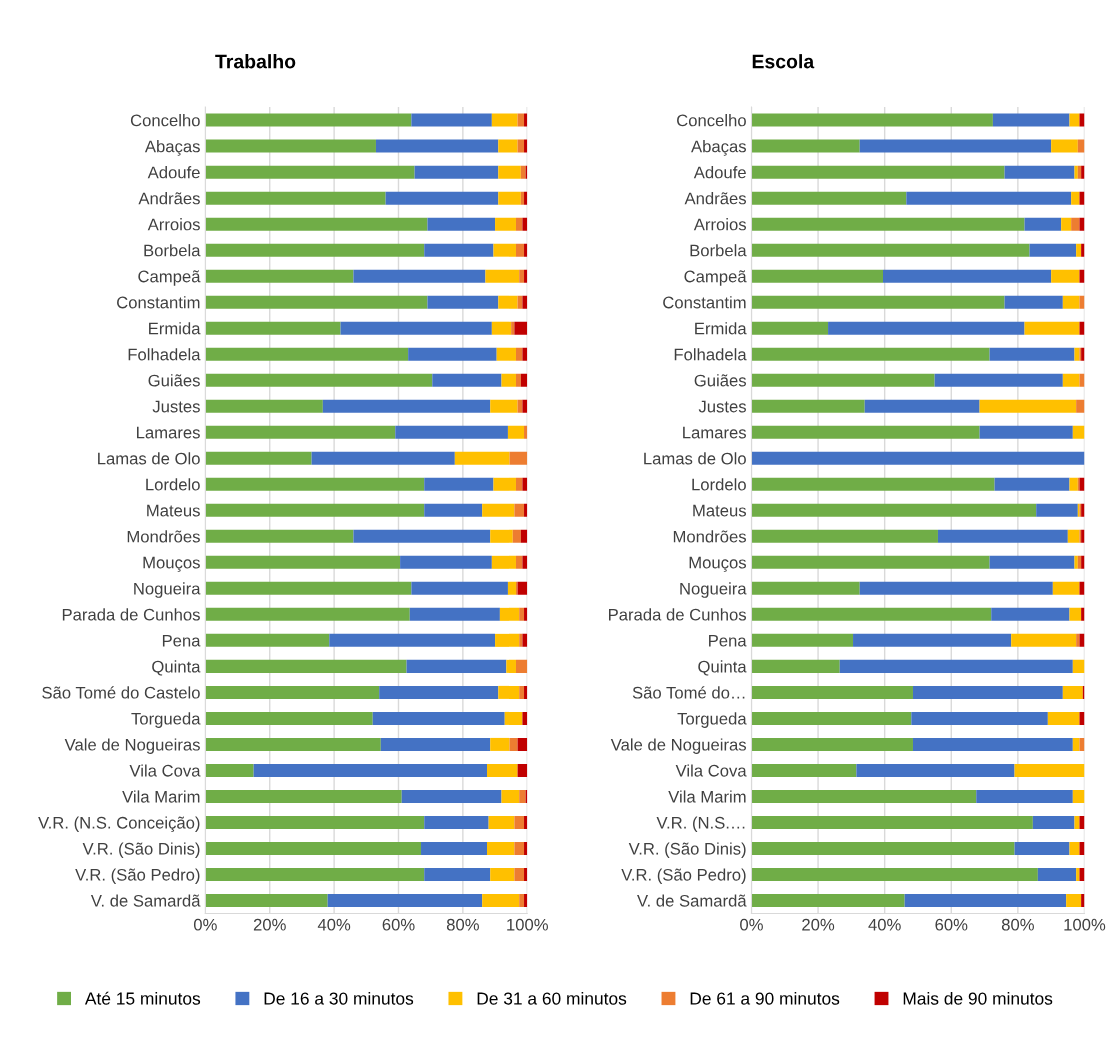 This screenshot has height=1050, width=1110. What do you see at coordinates (121, 692) in the screenshot?
I see `y-tick-label: São Tomé do Castelo` at bounding box center [121, 692].